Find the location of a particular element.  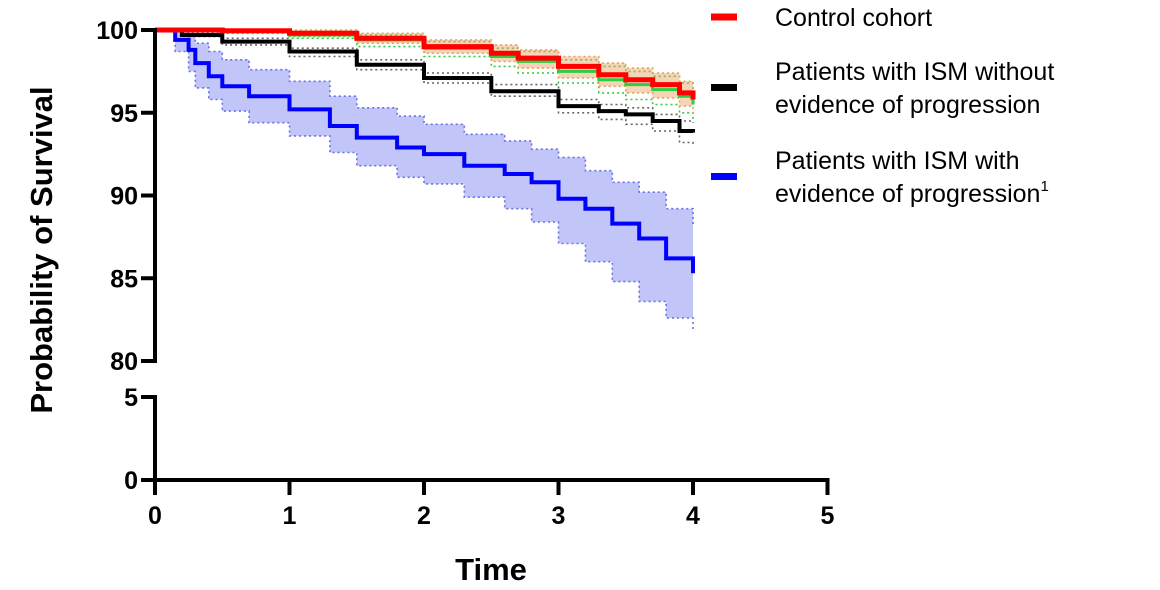

x-tick-label: 3 is located at coordinates (559, 516).